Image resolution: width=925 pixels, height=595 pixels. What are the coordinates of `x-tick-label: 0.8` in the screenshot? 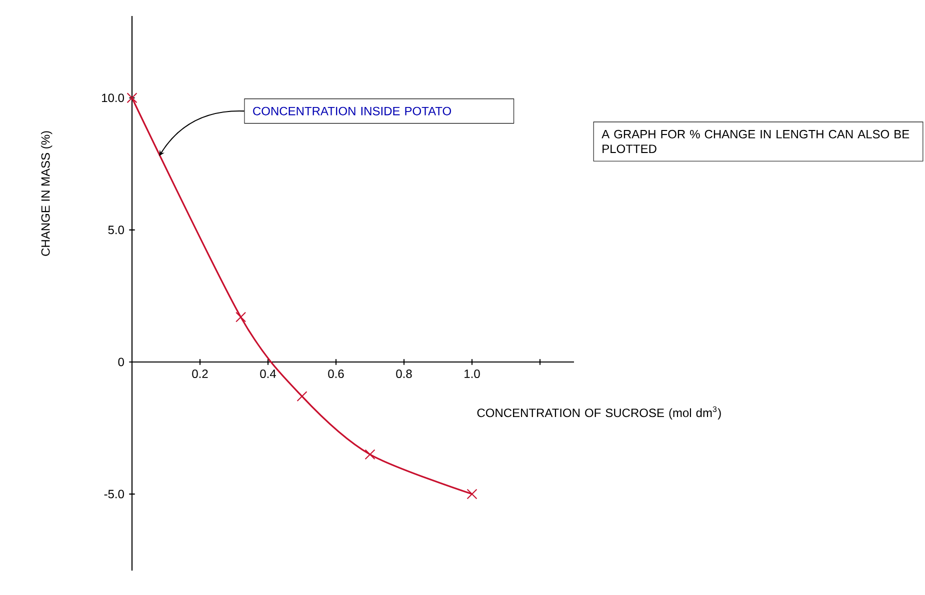 It's located at (404, 374).